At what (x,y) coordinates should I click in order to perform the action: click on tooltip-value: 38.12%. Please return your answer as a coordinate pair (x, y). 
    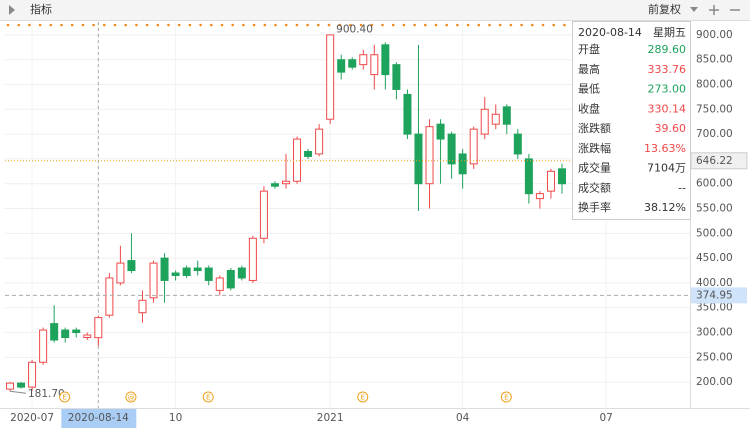
    Looking at the image, I should click on (665, 207).